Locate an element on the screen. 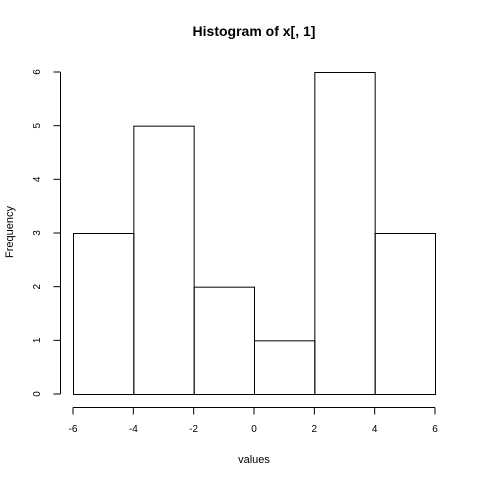 The width and height of the screenshot is (480, 480). y-tick-label: 6 is located at coordinates (37, 72).